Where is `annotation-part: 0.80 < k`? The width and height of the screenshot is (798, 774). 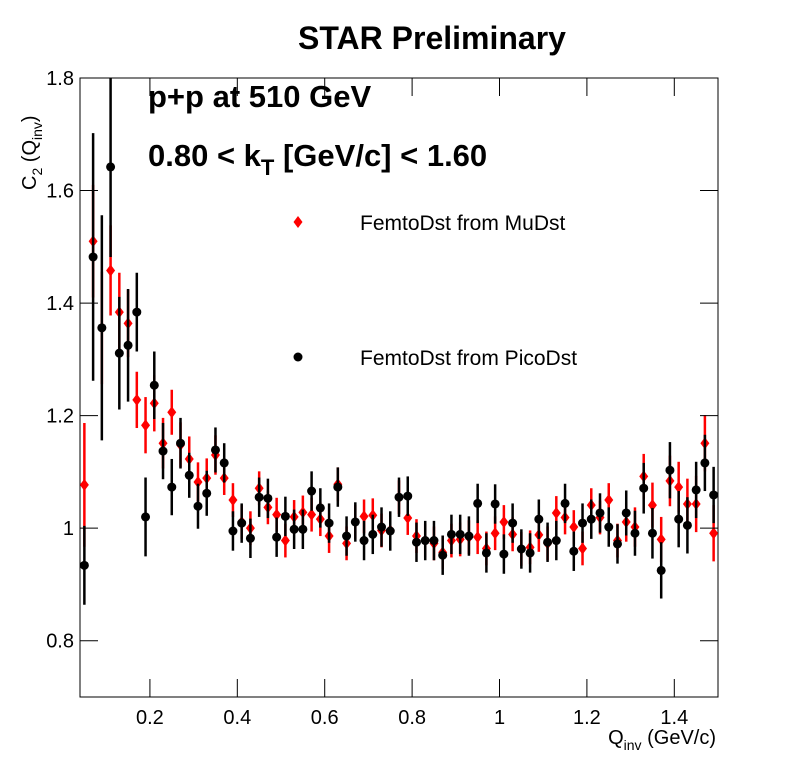
annotation-part: 0.80 < k is located at coordinates (205, 155).